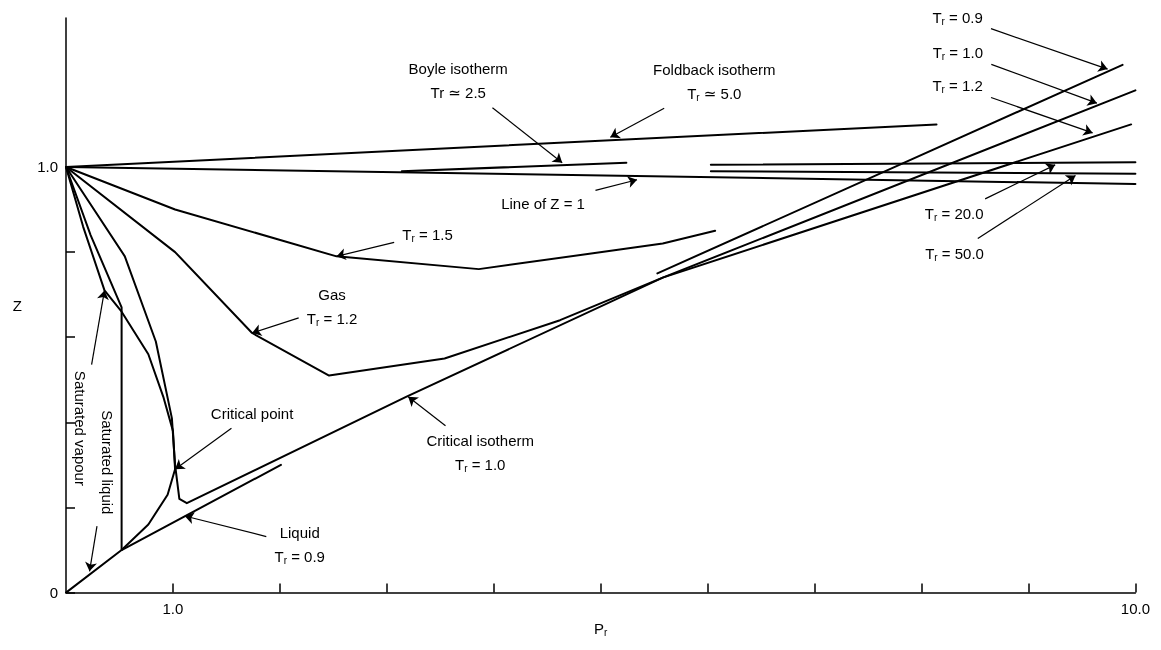  Describe the element at coordinates (108, 462) in the screenshot. I see `annotation: Saturated liquid` at that location.